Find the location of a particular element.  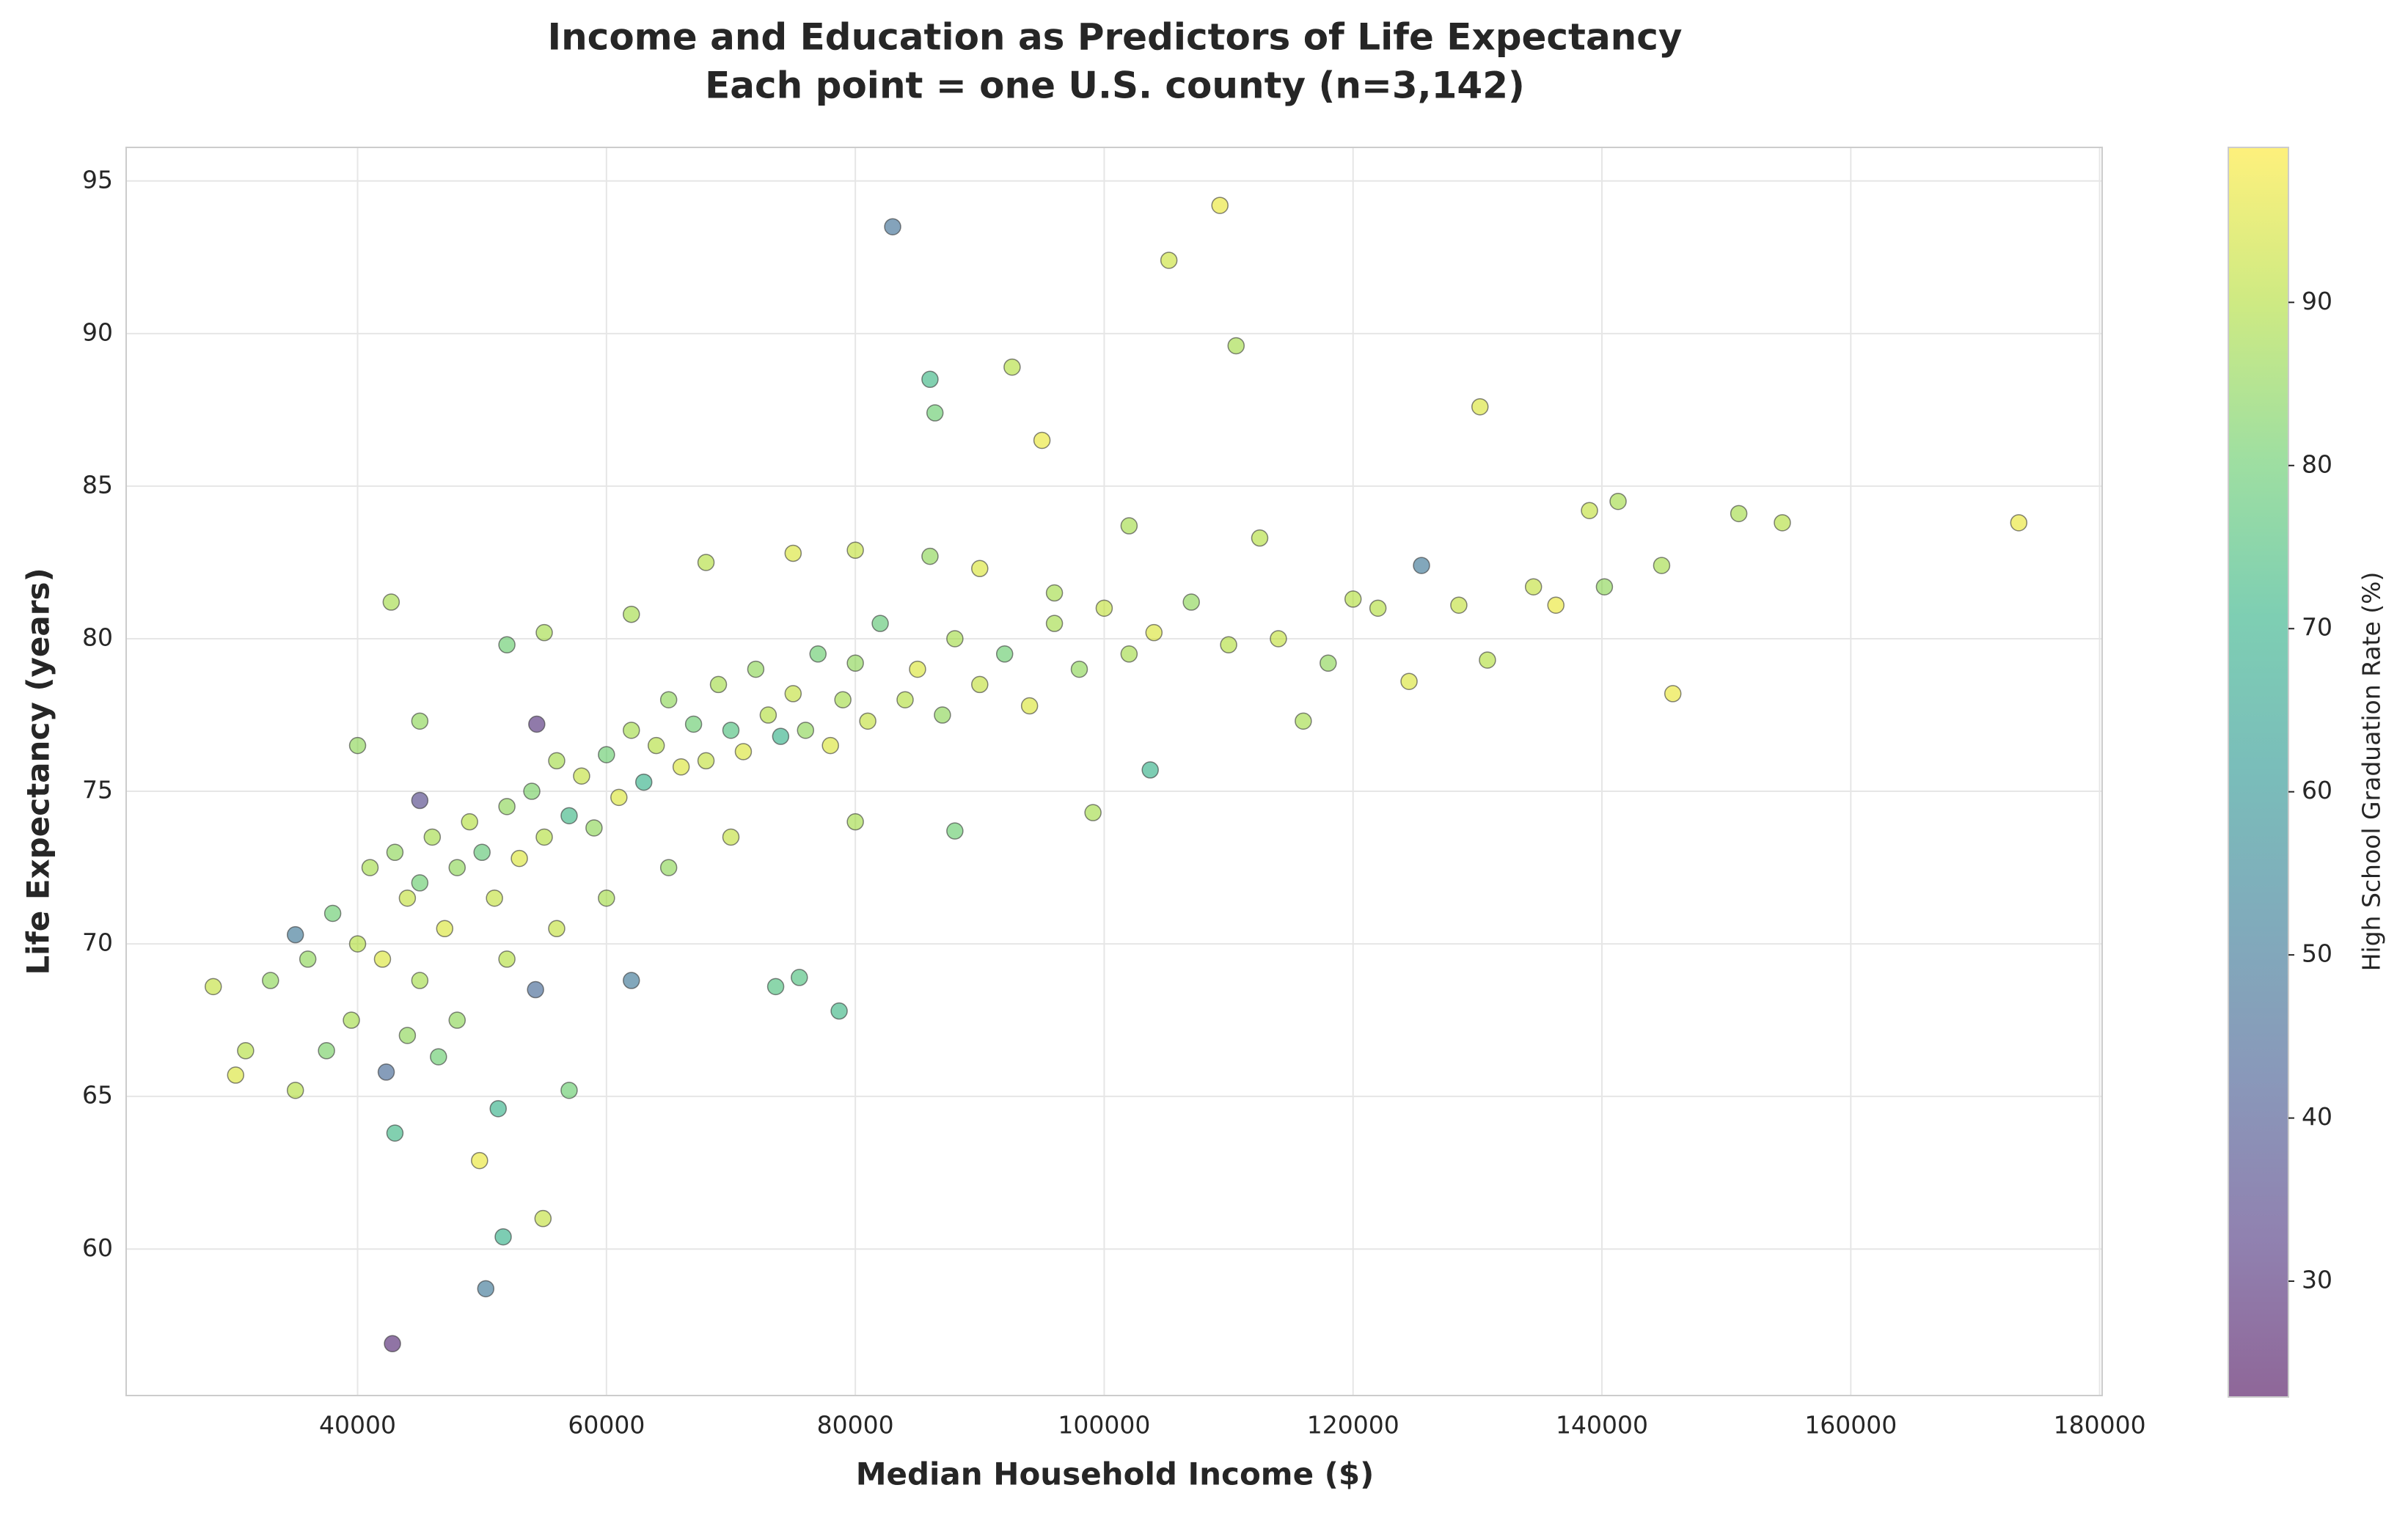

y-tick-label: 95 is located at coordinates (98, 179).